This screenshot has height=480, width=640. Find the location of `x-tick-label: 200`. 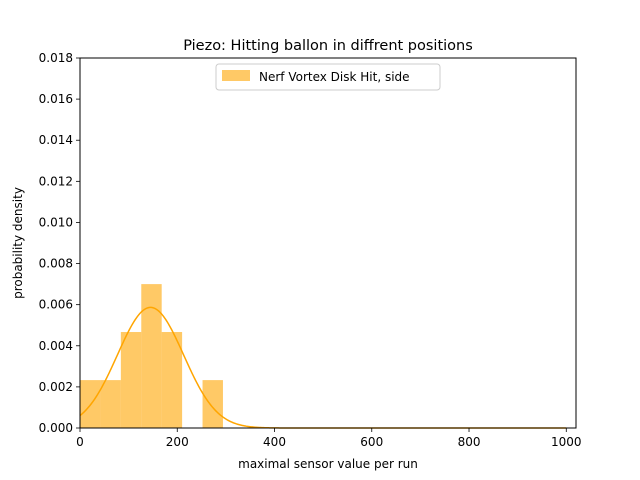

x-tick-label: 200 is located at coordinates (177, 442).